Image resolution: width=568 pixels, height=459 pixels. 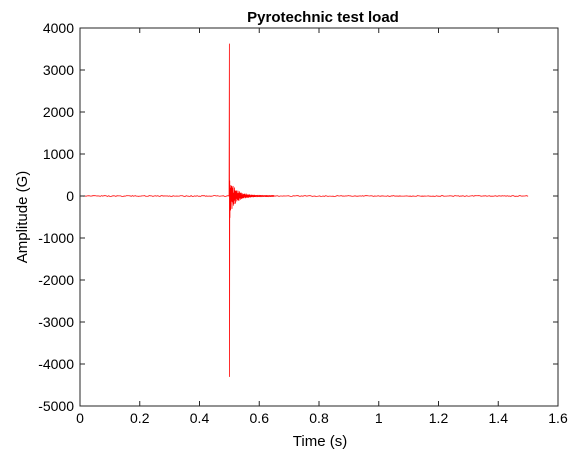 I want to click on y-tick-label: -5000, so click(x=56, y=406).